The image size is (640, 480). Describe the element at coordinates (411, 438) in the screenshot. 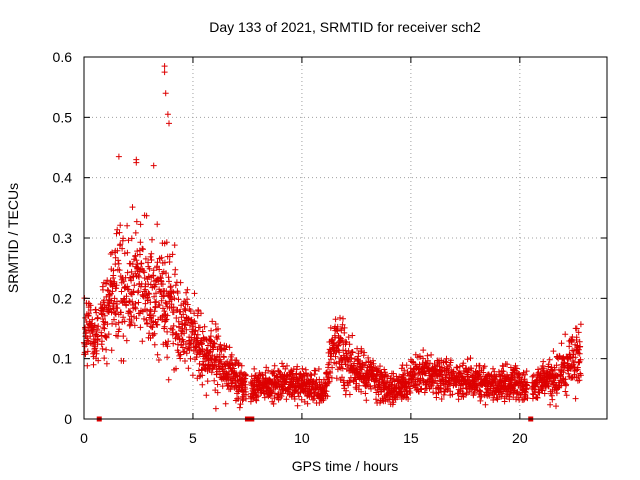

I see `x-tick-label: 15` at that location.